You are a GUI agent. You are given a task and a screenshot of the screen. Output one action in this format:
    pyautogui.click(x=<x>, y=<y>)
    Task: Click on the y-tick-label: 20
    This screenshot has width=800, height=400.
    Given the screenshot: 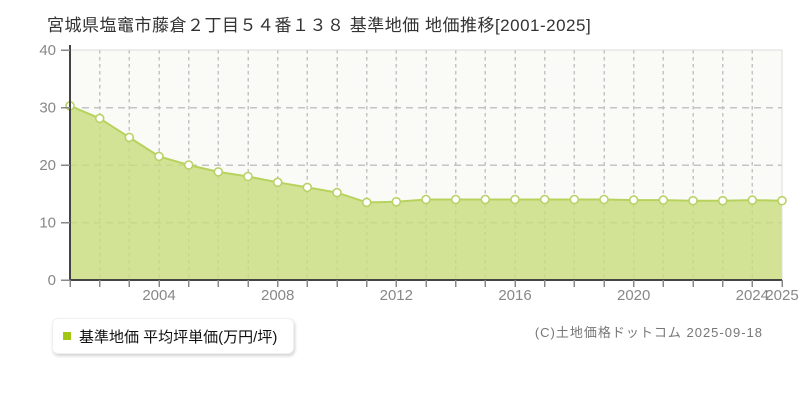 What is the action you would take?
    pyautogui.click(x=47, y=165)
    